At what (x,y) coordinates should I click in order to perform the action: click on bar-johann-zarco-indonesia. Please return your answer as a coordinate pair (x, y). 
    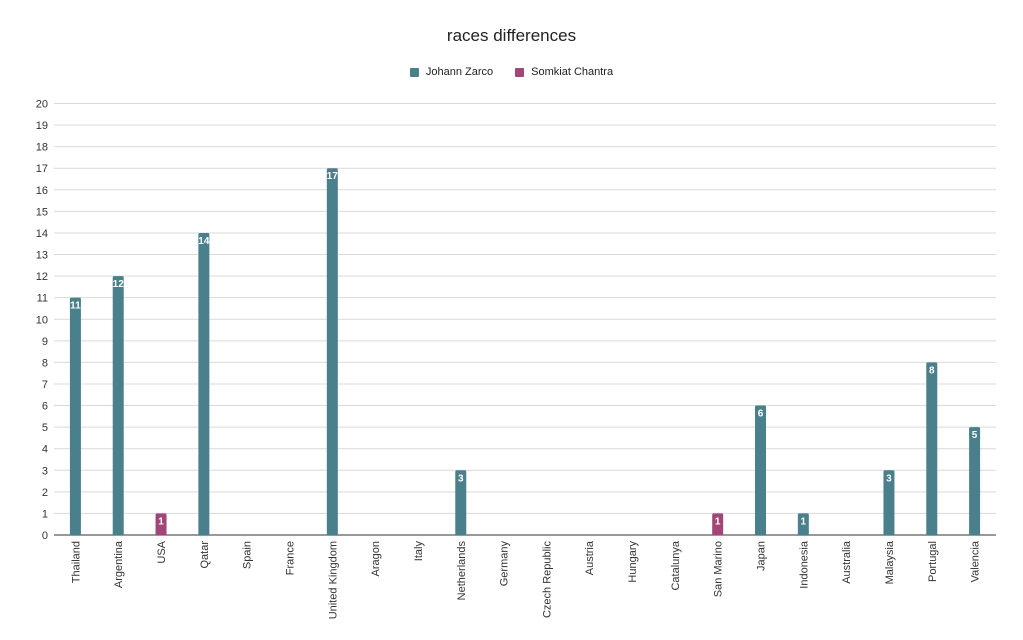
    Looking at the image, I should click on (803, 524).